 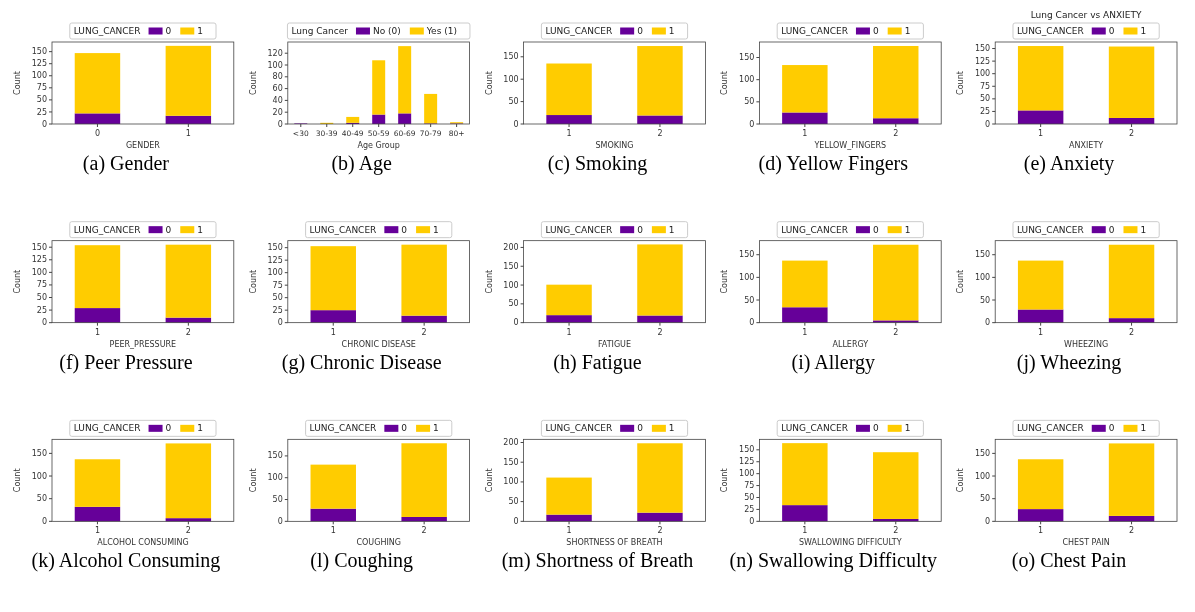 What do you see at coordinates (1069, 163) in the screenshot?
I see `text: (e) Anxiety` at bounding box center [1069, 163].